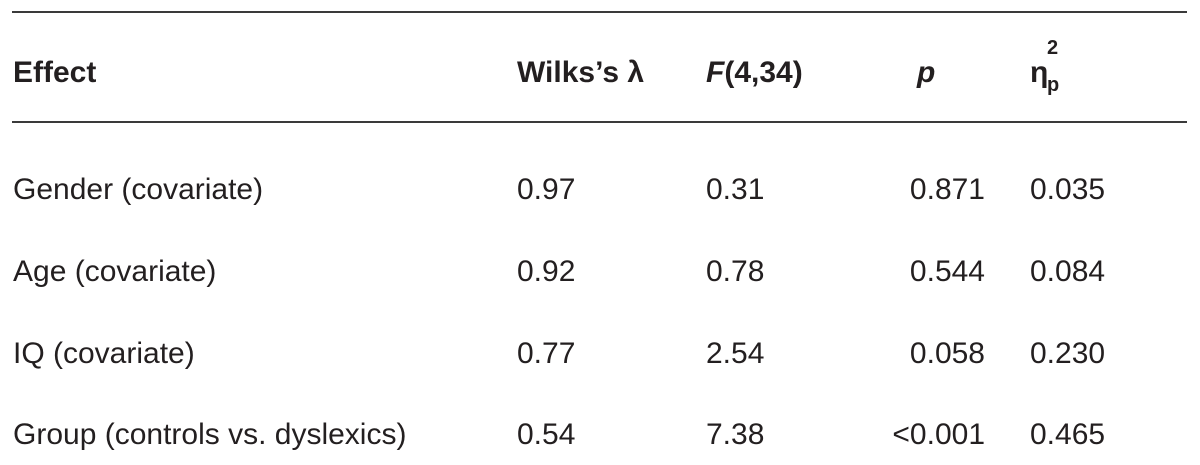 This screenshot has height=465, width=1200. What do you see at coordinates (715, 72) in the screenshot?
I see `header-f-symbol: F` at bounding box center [715, 72].